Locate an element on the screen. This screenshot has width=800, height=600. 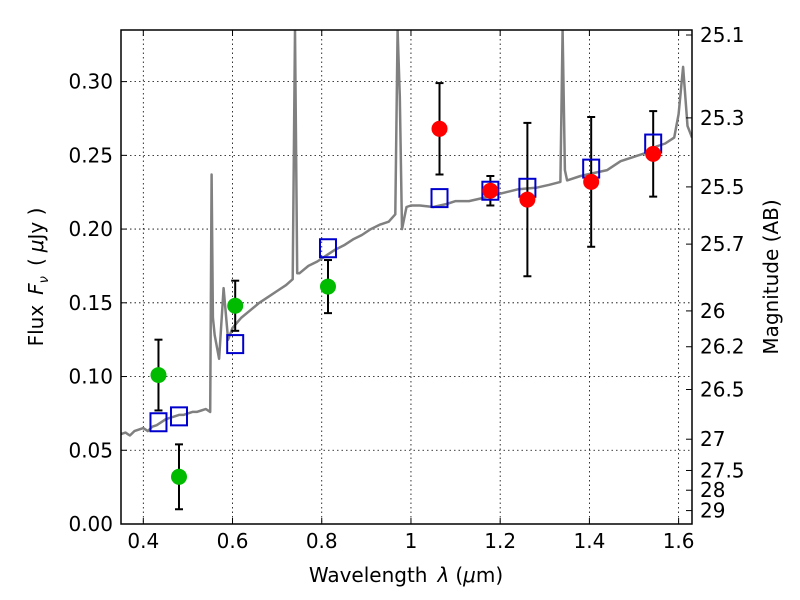
y-tick-label: 0.10 is located at coordinates (90, 377).